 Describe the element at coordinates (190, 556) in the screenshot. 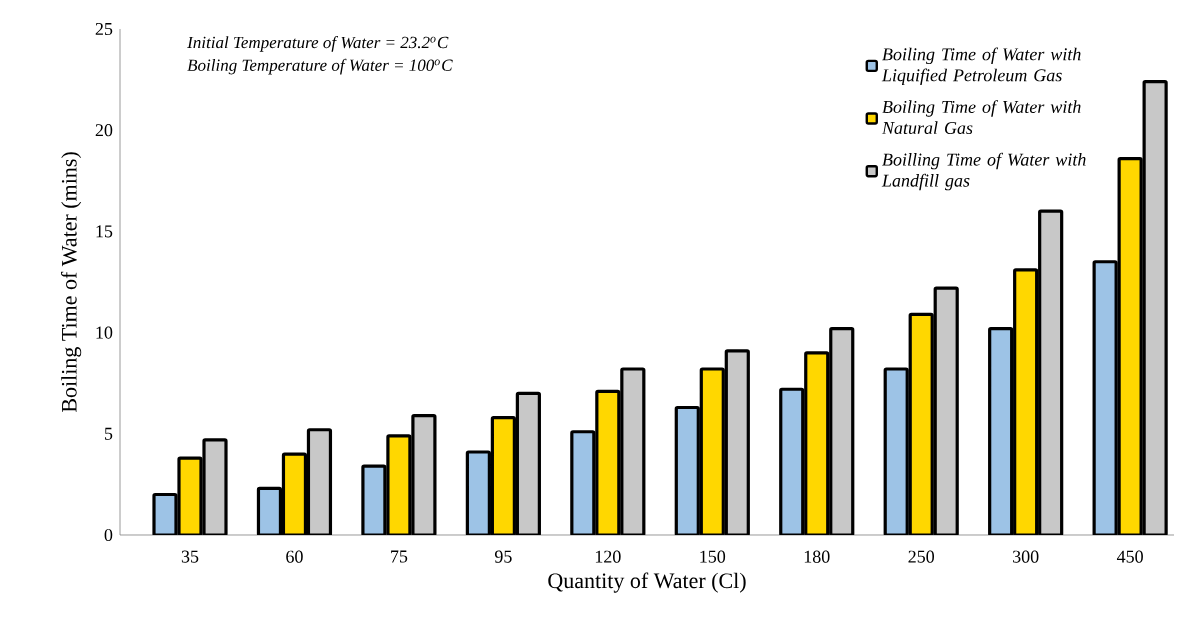

I see `x-tick-label: 35` at that location.